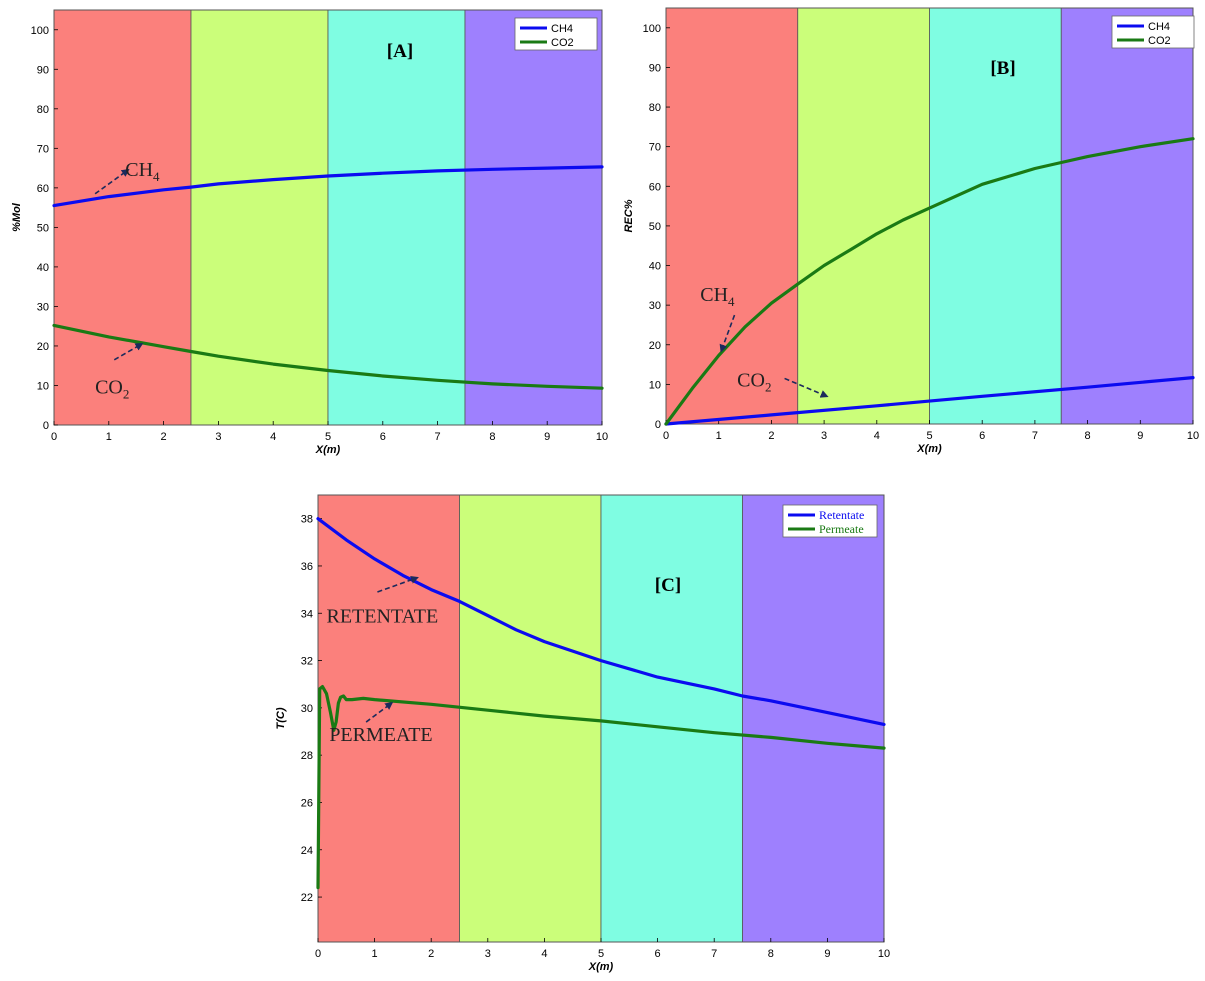 The width and height of the screenshot is (1205, 981). I want to click on annotation-label: RETENTATE, so click(382, 617).